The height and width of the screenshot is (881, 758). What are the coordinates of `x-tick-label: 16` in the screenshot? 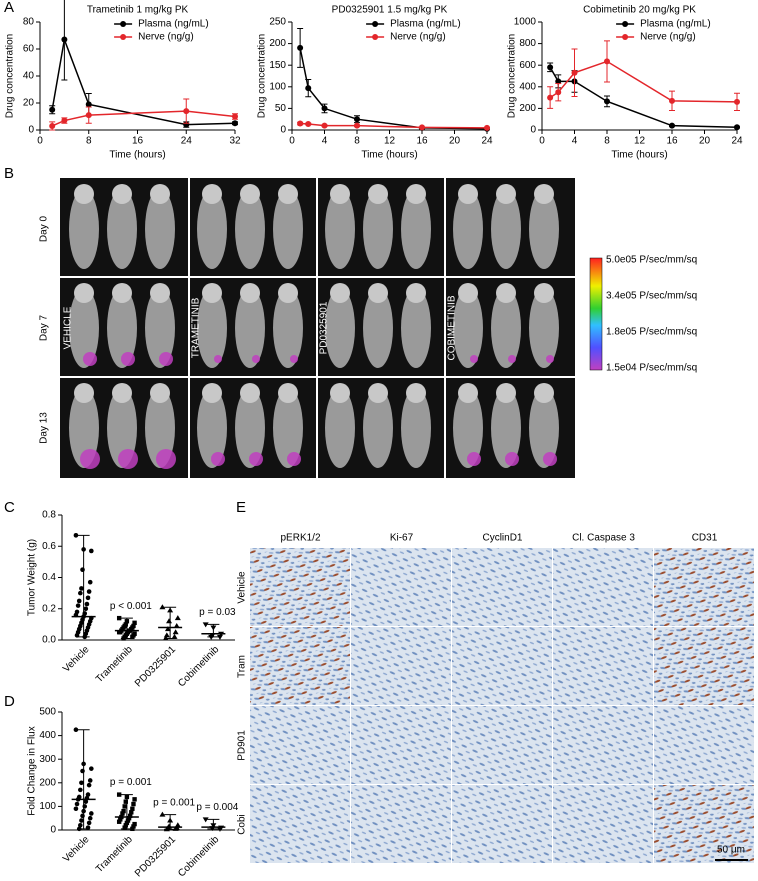 It's located at (672, 141).